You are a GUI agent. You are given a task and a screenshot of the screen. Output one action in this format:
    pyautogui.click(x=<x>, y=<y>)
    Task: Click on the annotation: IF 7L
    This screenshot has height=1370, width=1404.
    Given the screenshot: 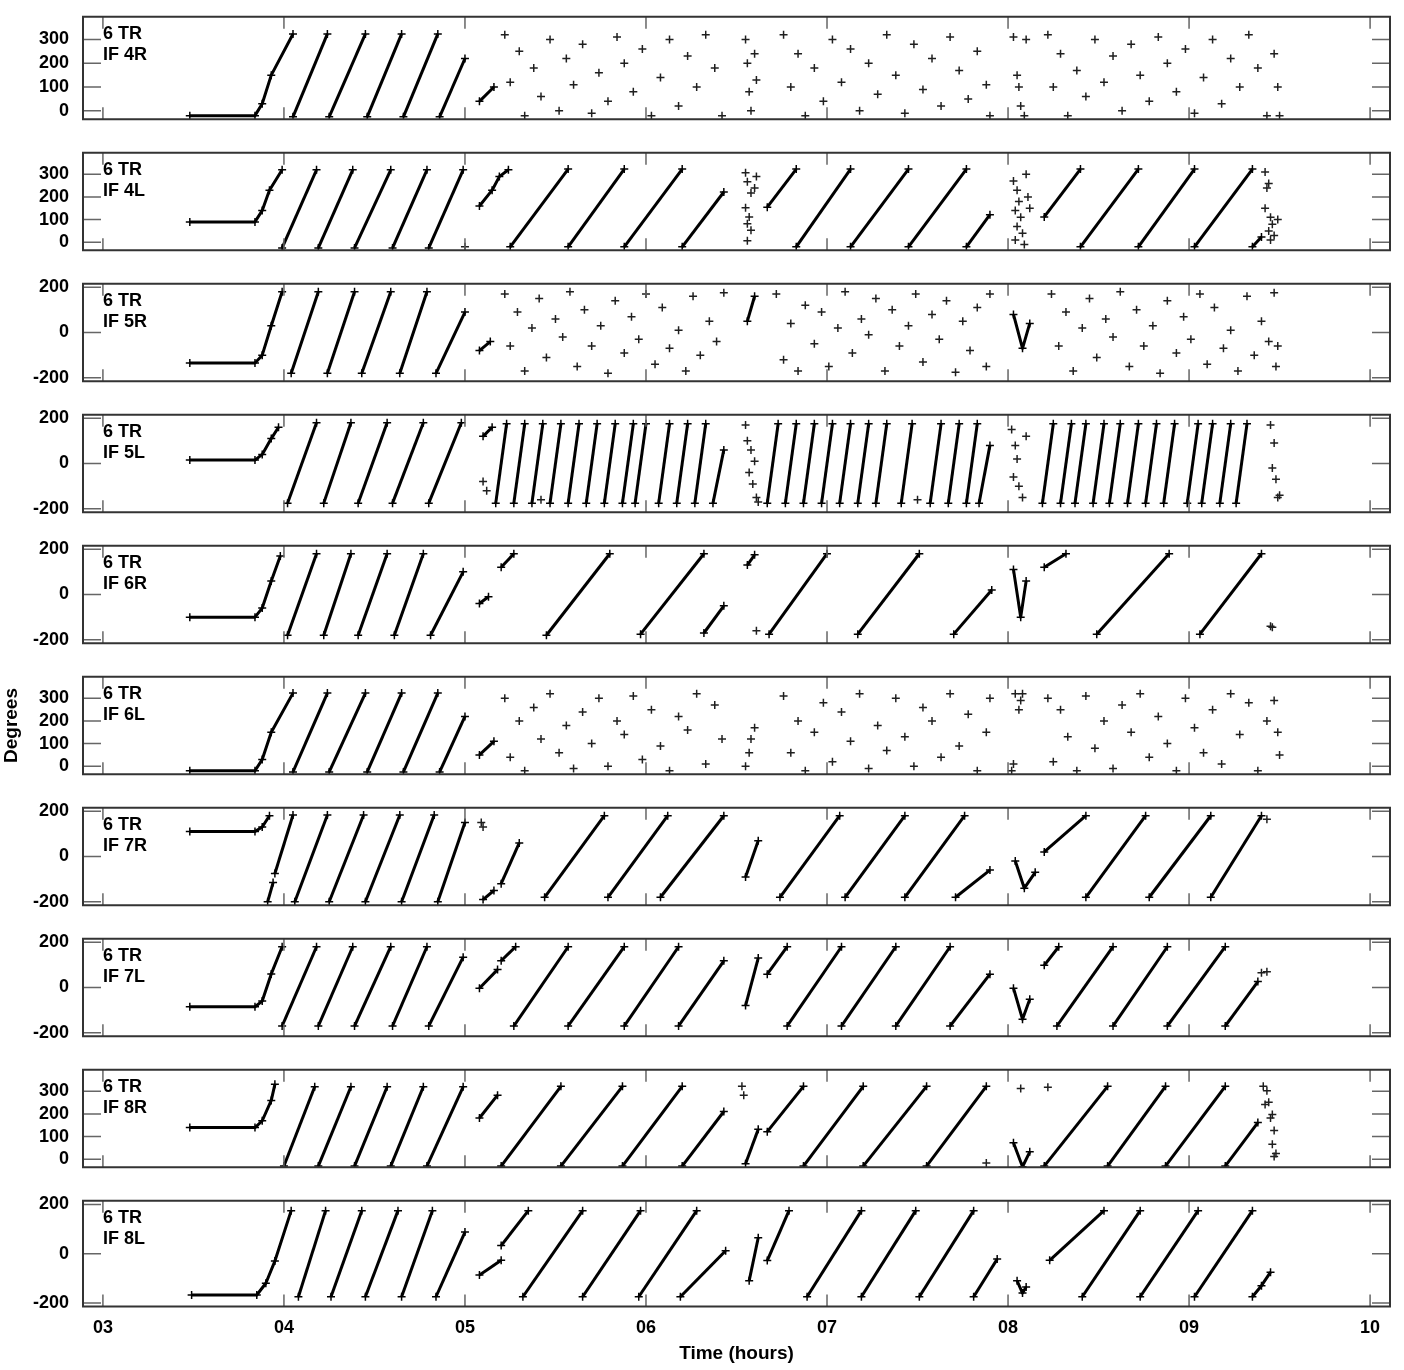 What is the action you would take?
    pyautogui.click(x=124, y=975)
    